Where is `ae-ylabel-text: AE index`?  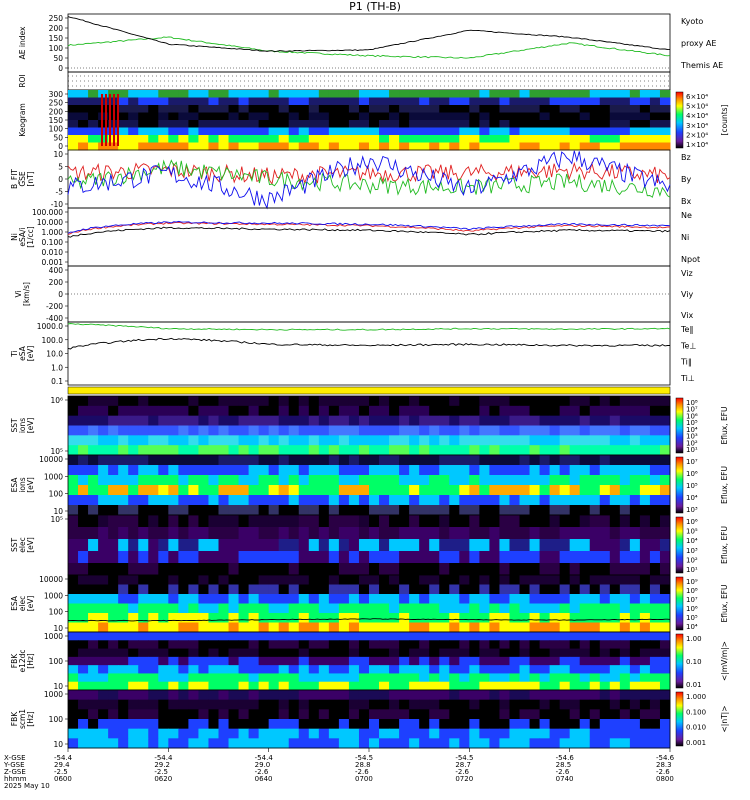 ae-ylabel-text: AE index is located at coordinates (22, 42).